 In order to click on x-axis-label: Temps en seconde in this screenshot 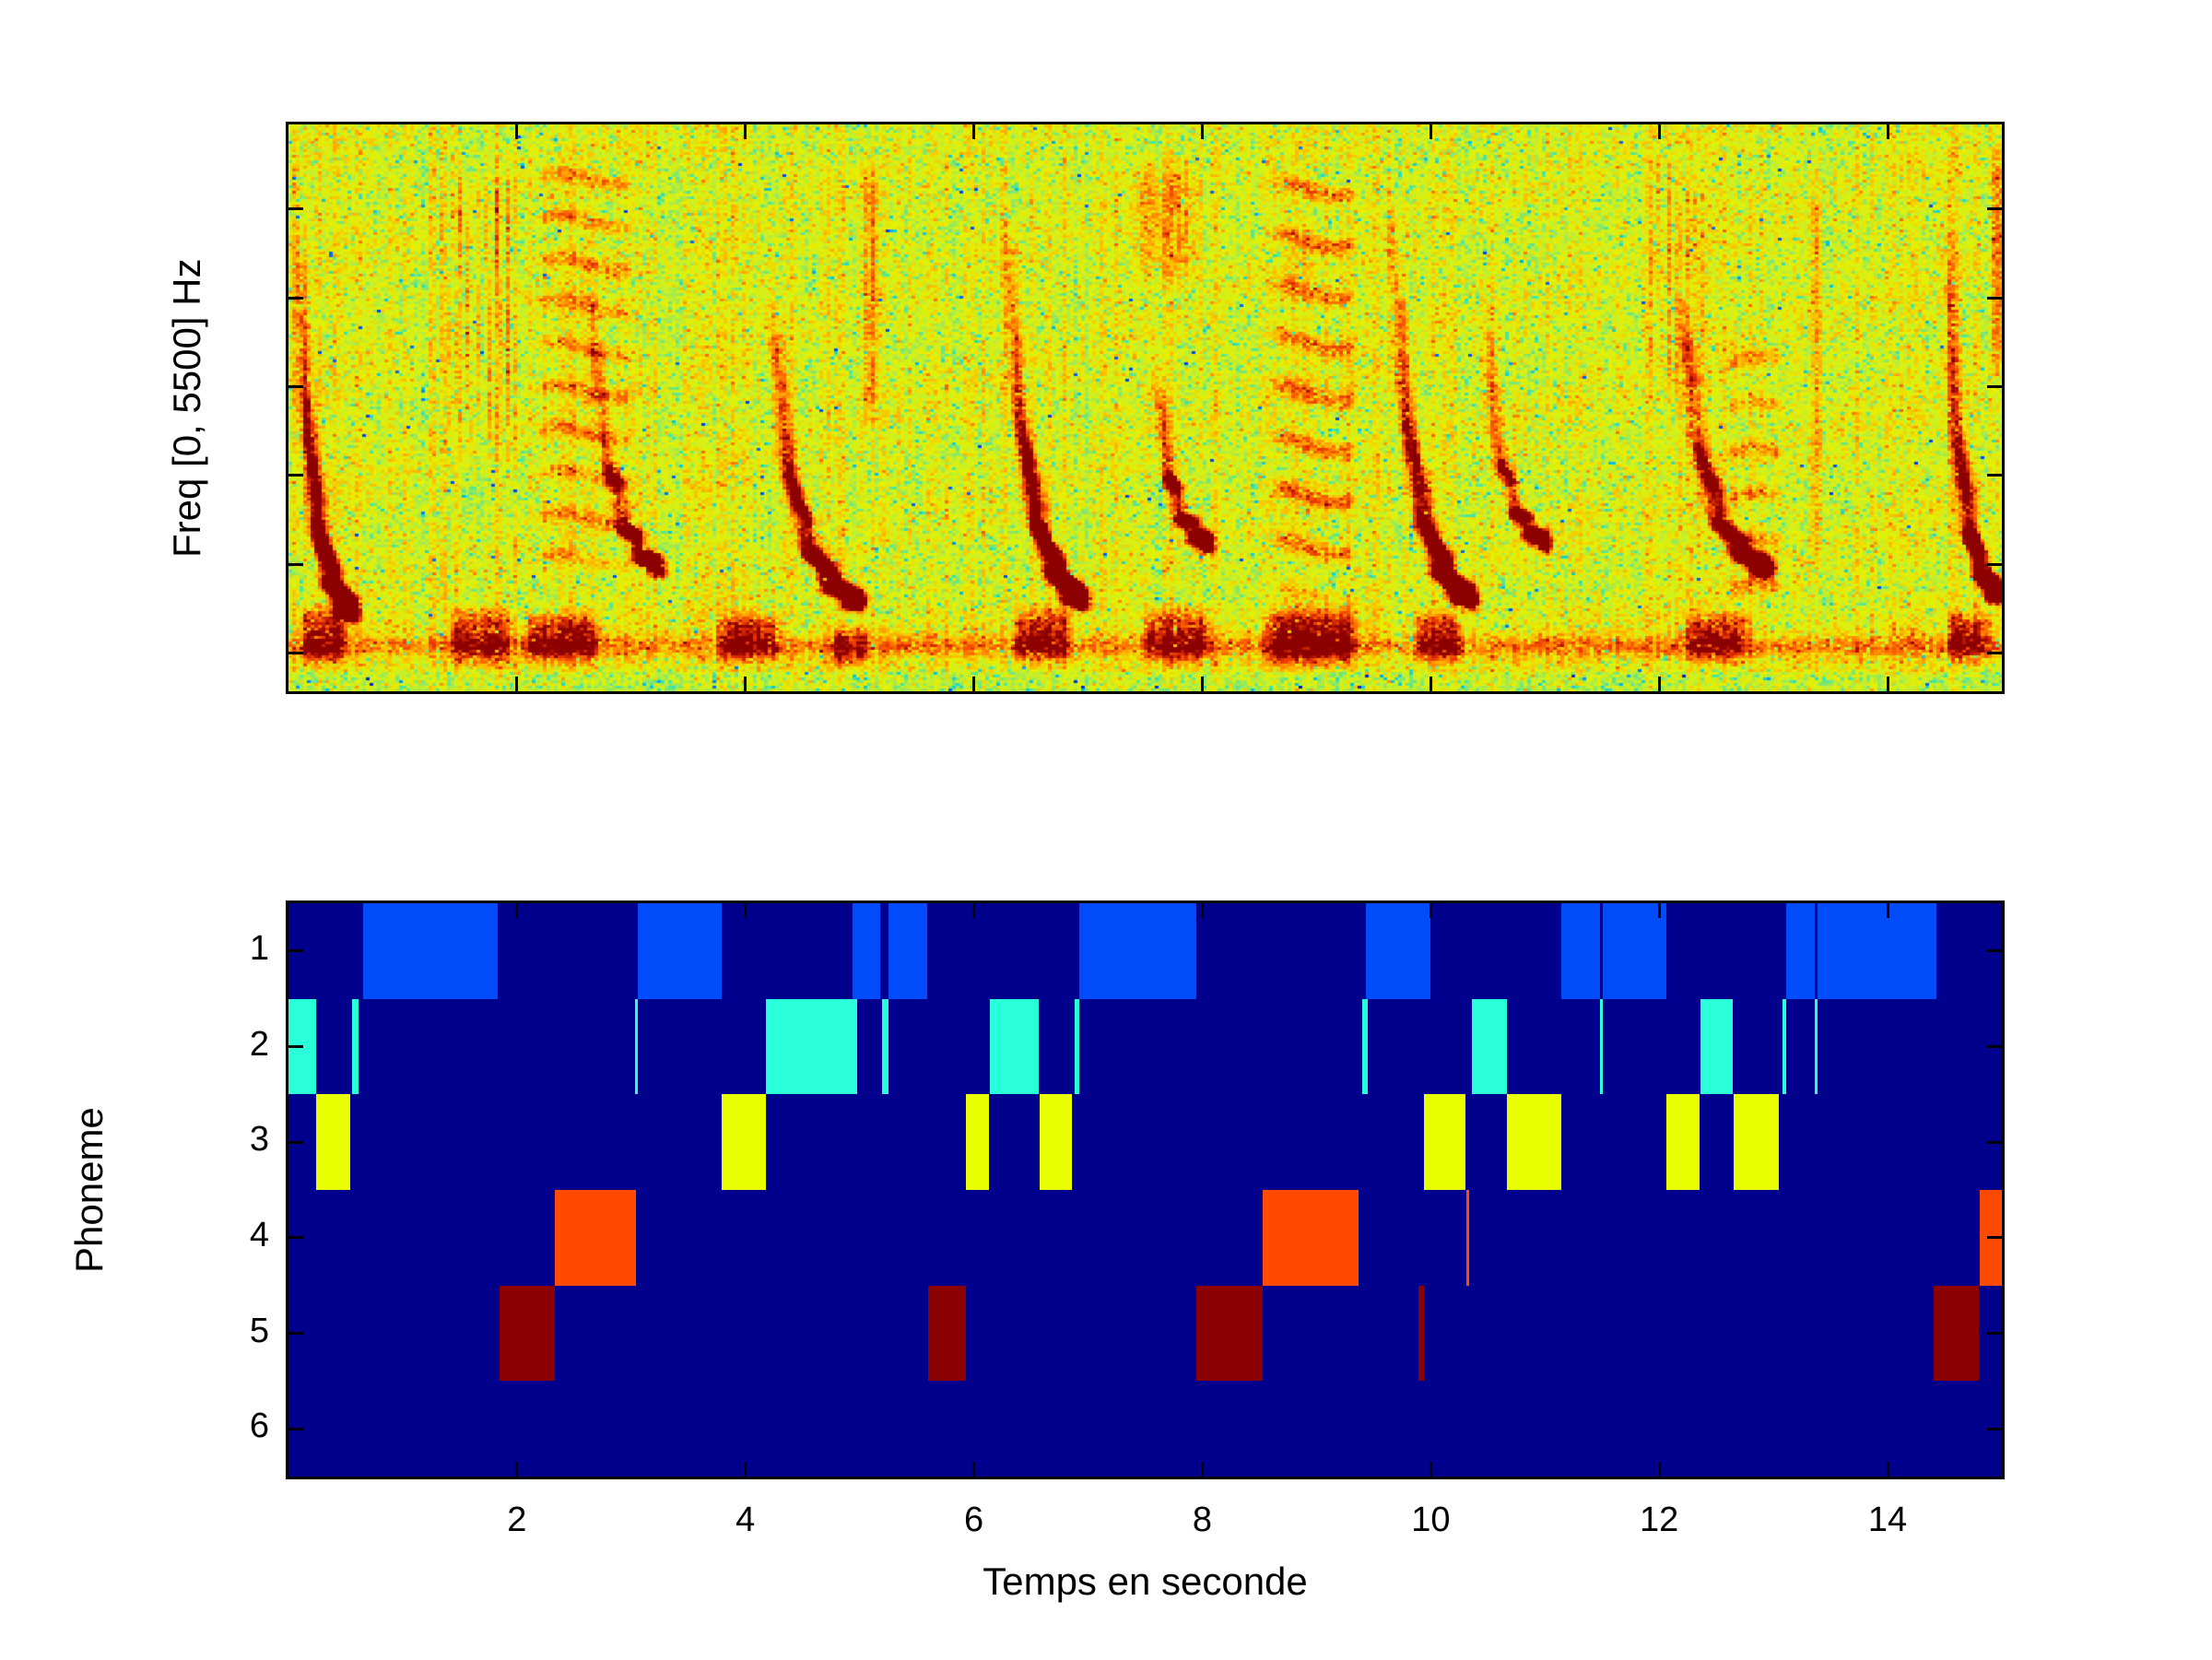, I will do `click(1145, 1581)`.